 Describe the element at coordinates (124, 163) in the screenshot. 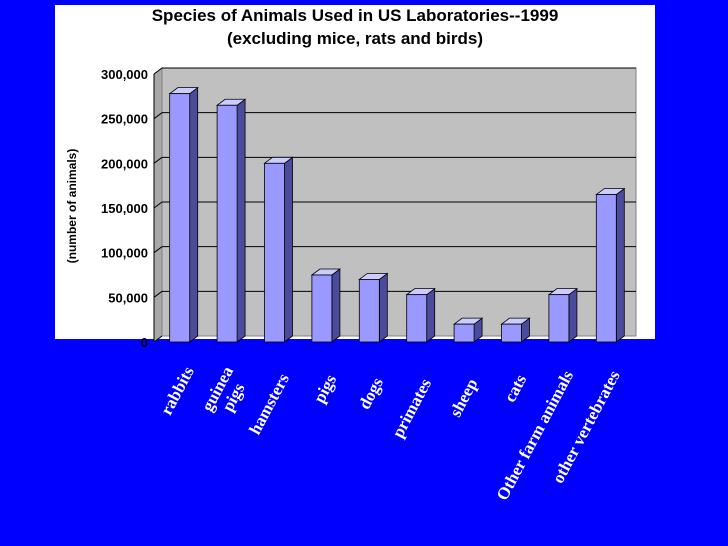

I see `y-tick-label: 200,000` at that location.